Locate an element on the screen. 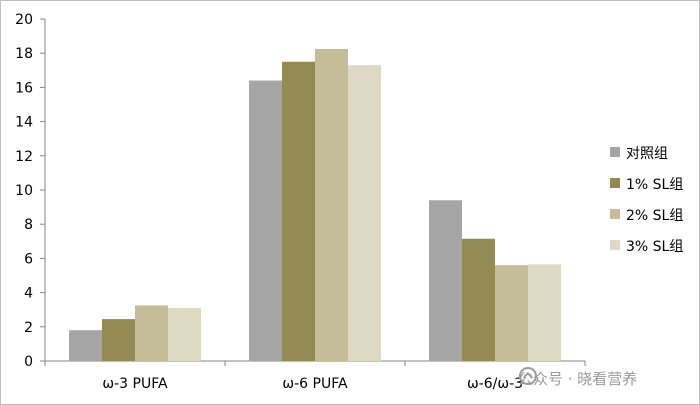 The height and width of the screenshot is (405, 700). y-tick-label: 0 is located at coordinates (28, 362).